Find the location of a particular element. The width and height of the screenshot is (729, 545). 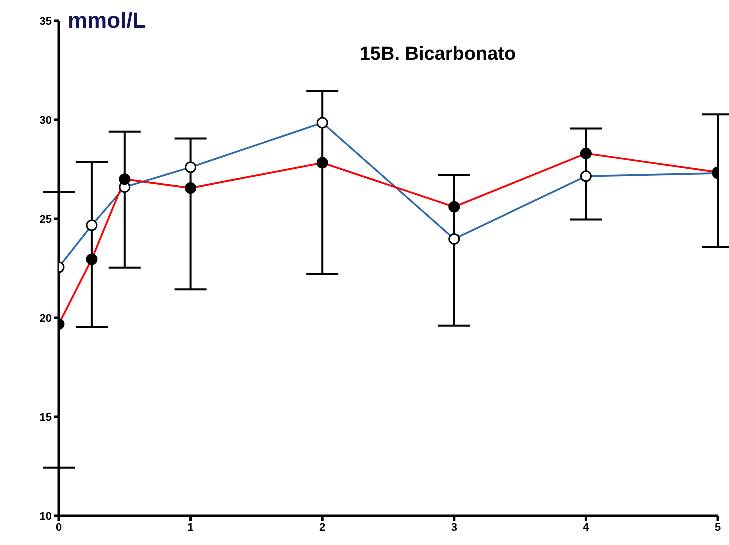

y-tick-label: 15 is located at coordinates (46, 418).